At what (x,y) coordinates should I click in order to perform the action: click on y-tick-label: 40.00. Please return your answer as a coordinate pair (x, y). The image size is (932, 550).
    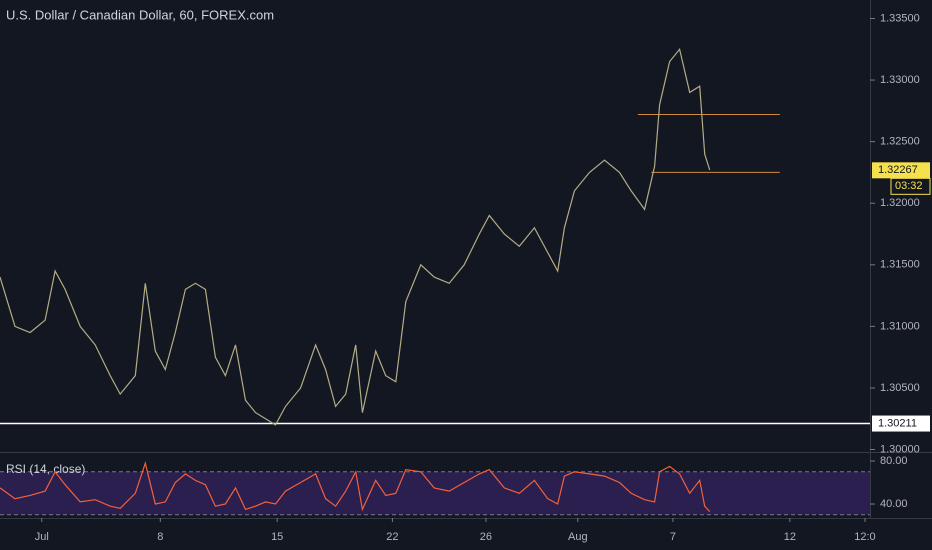
    Looking at the image, I should click on (894, 504).